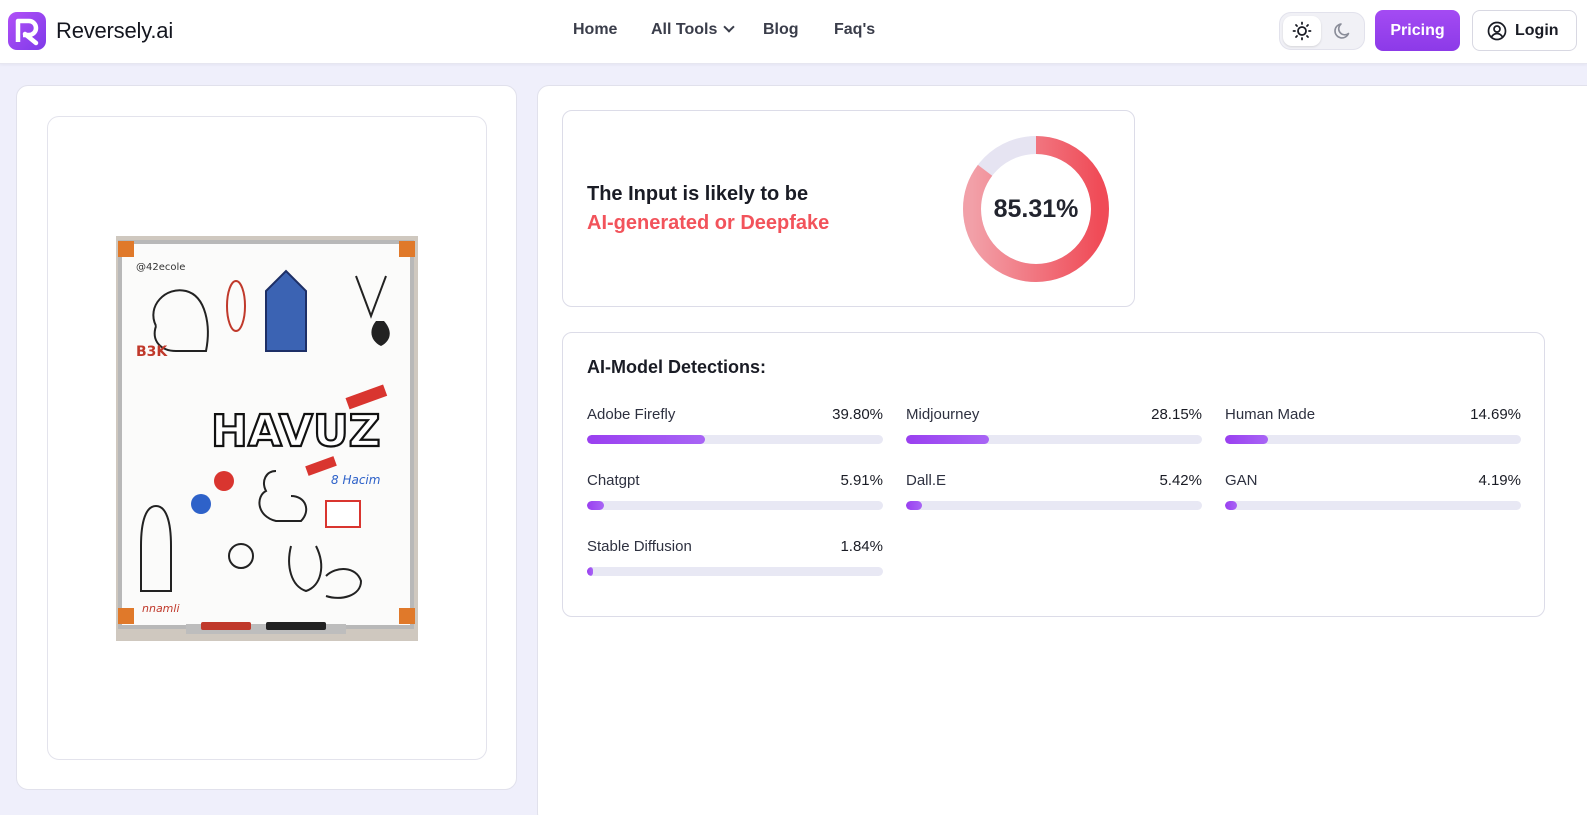 This screenshot has width=1587, height=815. I want to click on score-donut-chart, so click(1036, 209).